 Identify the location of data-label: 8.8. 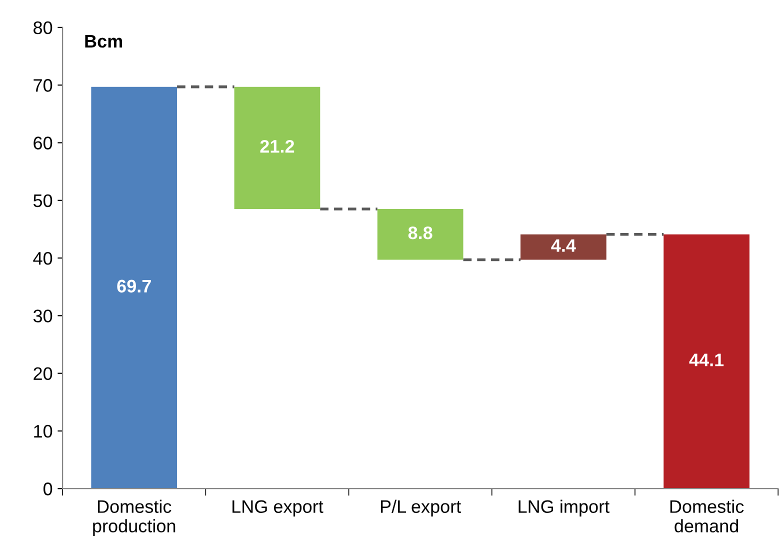
(420, 233).